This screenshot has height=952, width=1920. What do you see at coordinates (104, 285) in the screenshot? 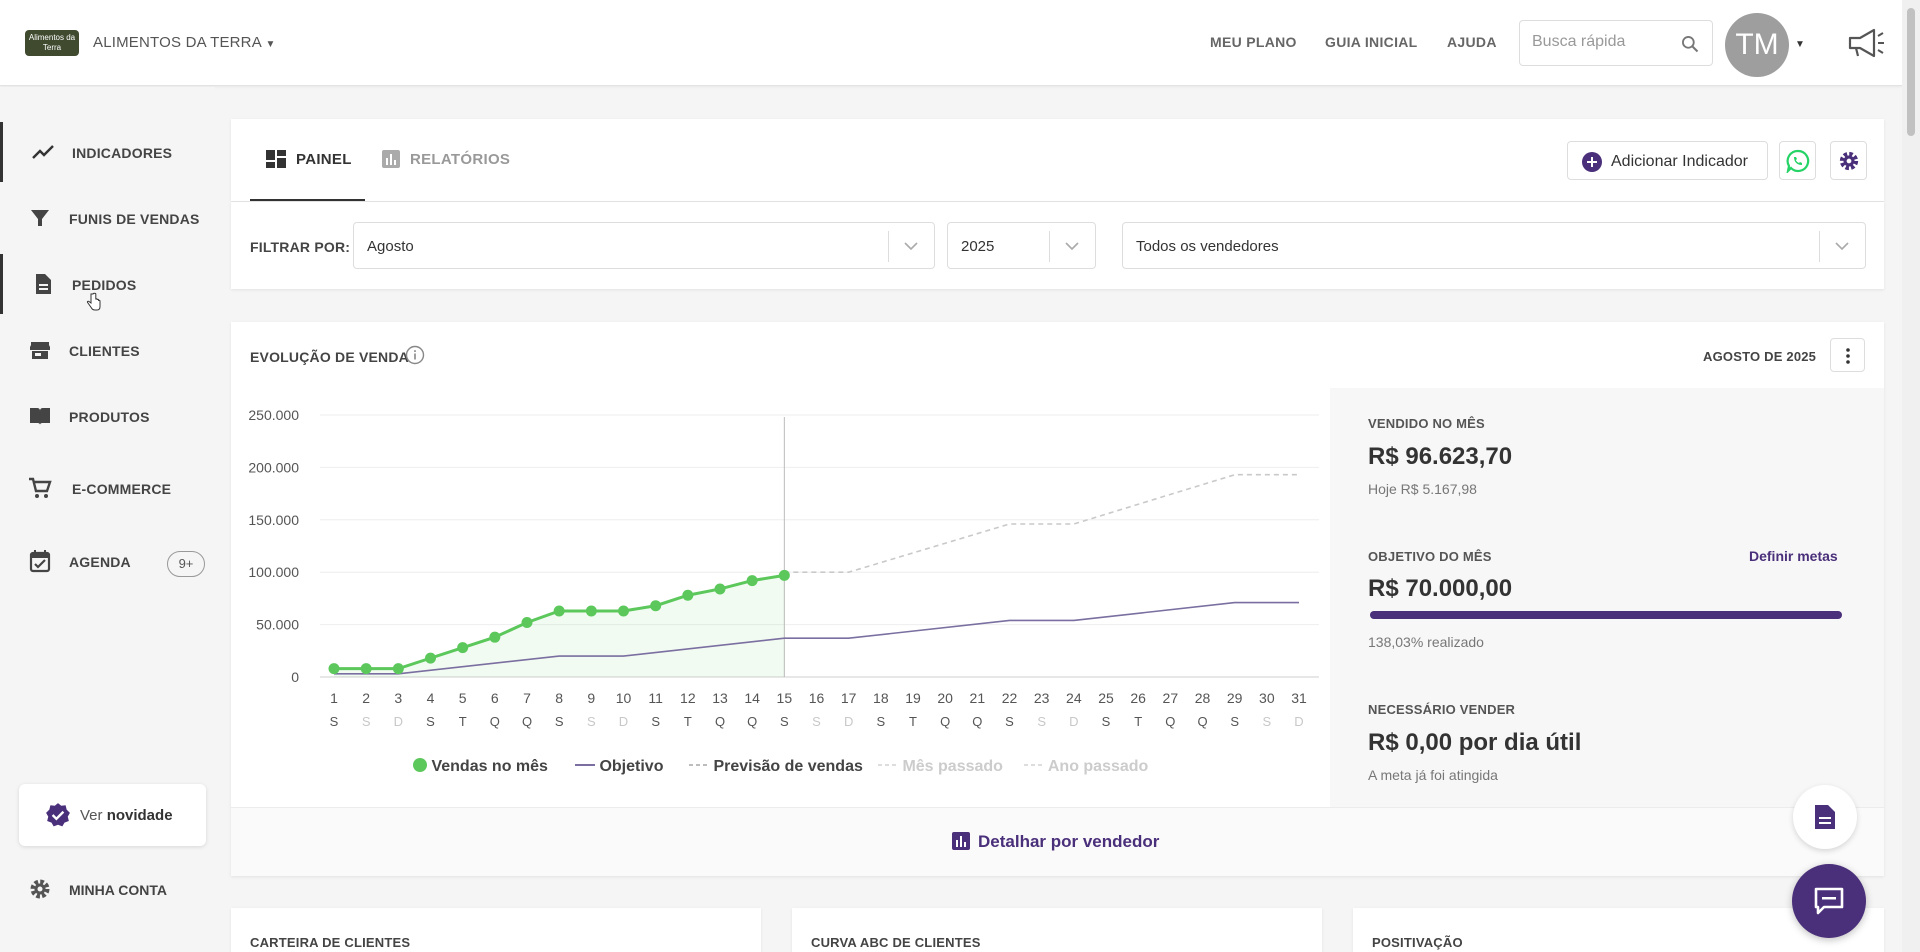
I see `sidebar-item-label: PEDIDOS` at bounding box center [104, 285].